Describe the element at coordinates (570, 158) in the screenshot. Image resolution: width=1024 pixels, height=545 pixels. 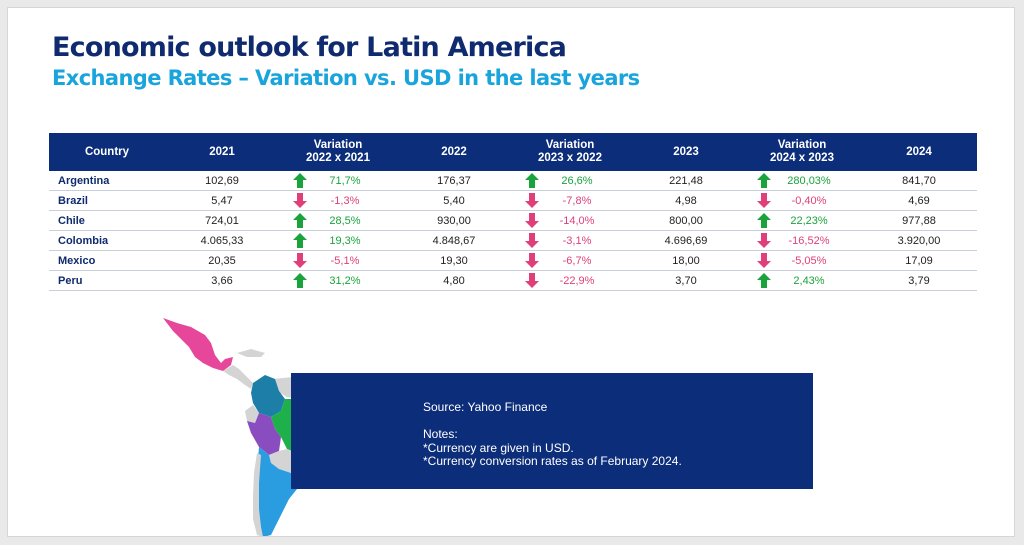
I see `header-var2-line2: 2023 x 2022` at that location.